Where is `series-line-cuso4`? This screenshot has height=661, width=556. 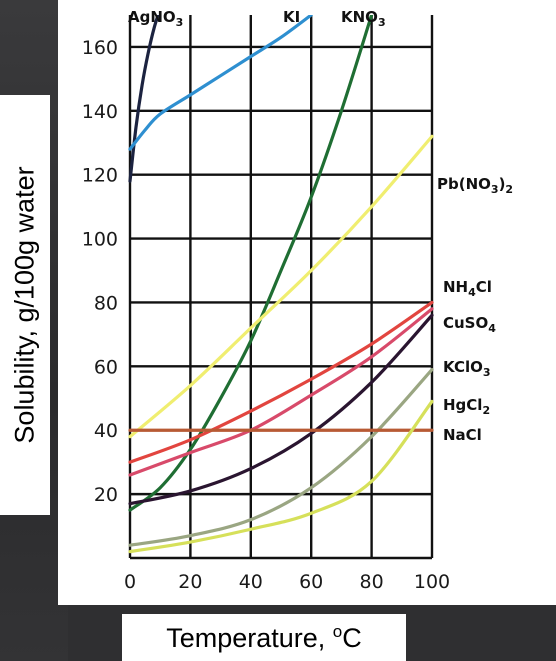 series-line-cuso4 is located at coordinates (281, 392).